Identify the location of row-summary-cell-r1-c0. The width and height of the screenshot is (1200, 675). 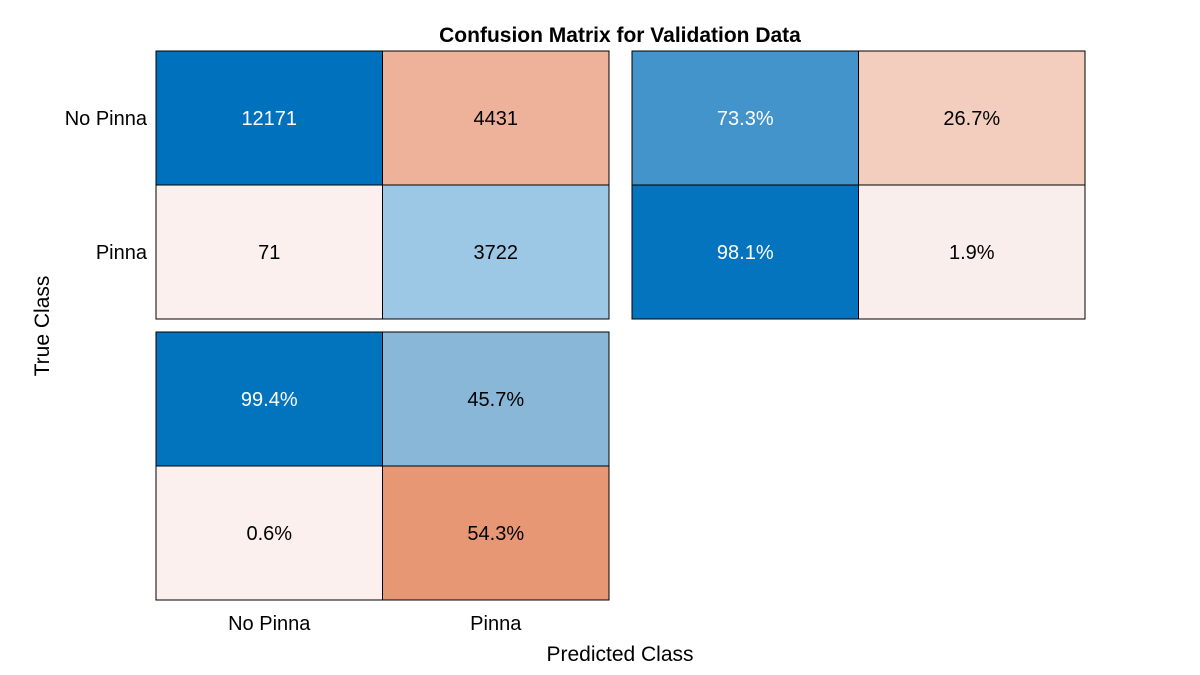
(745, 252).